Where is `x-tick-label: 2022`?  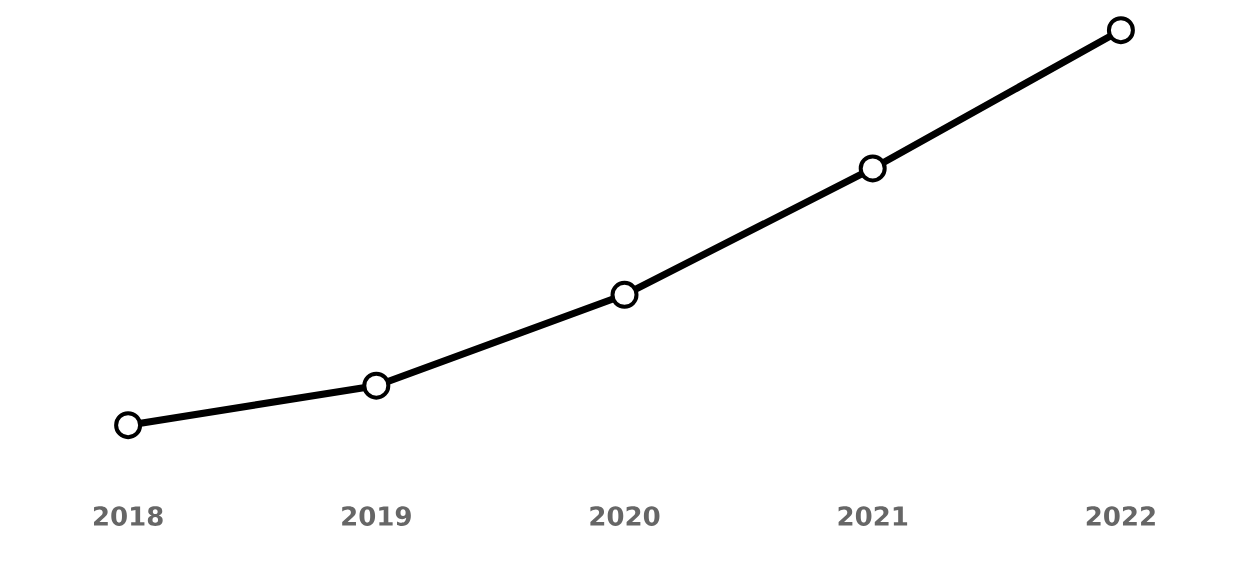 x-tick-label: 2022 is located at coordinates (1120, 516).